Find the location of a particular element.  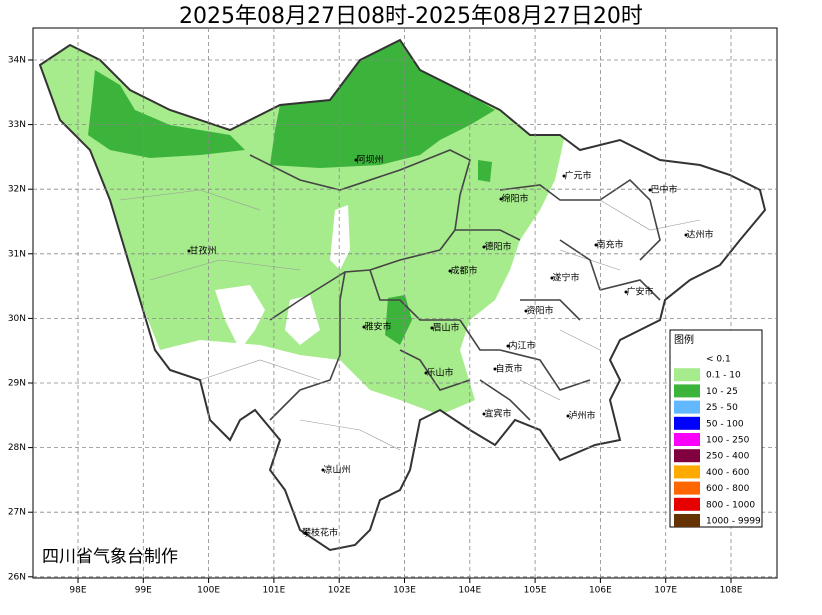

city-label: 泸州市 is located at coordinates (581, 416).